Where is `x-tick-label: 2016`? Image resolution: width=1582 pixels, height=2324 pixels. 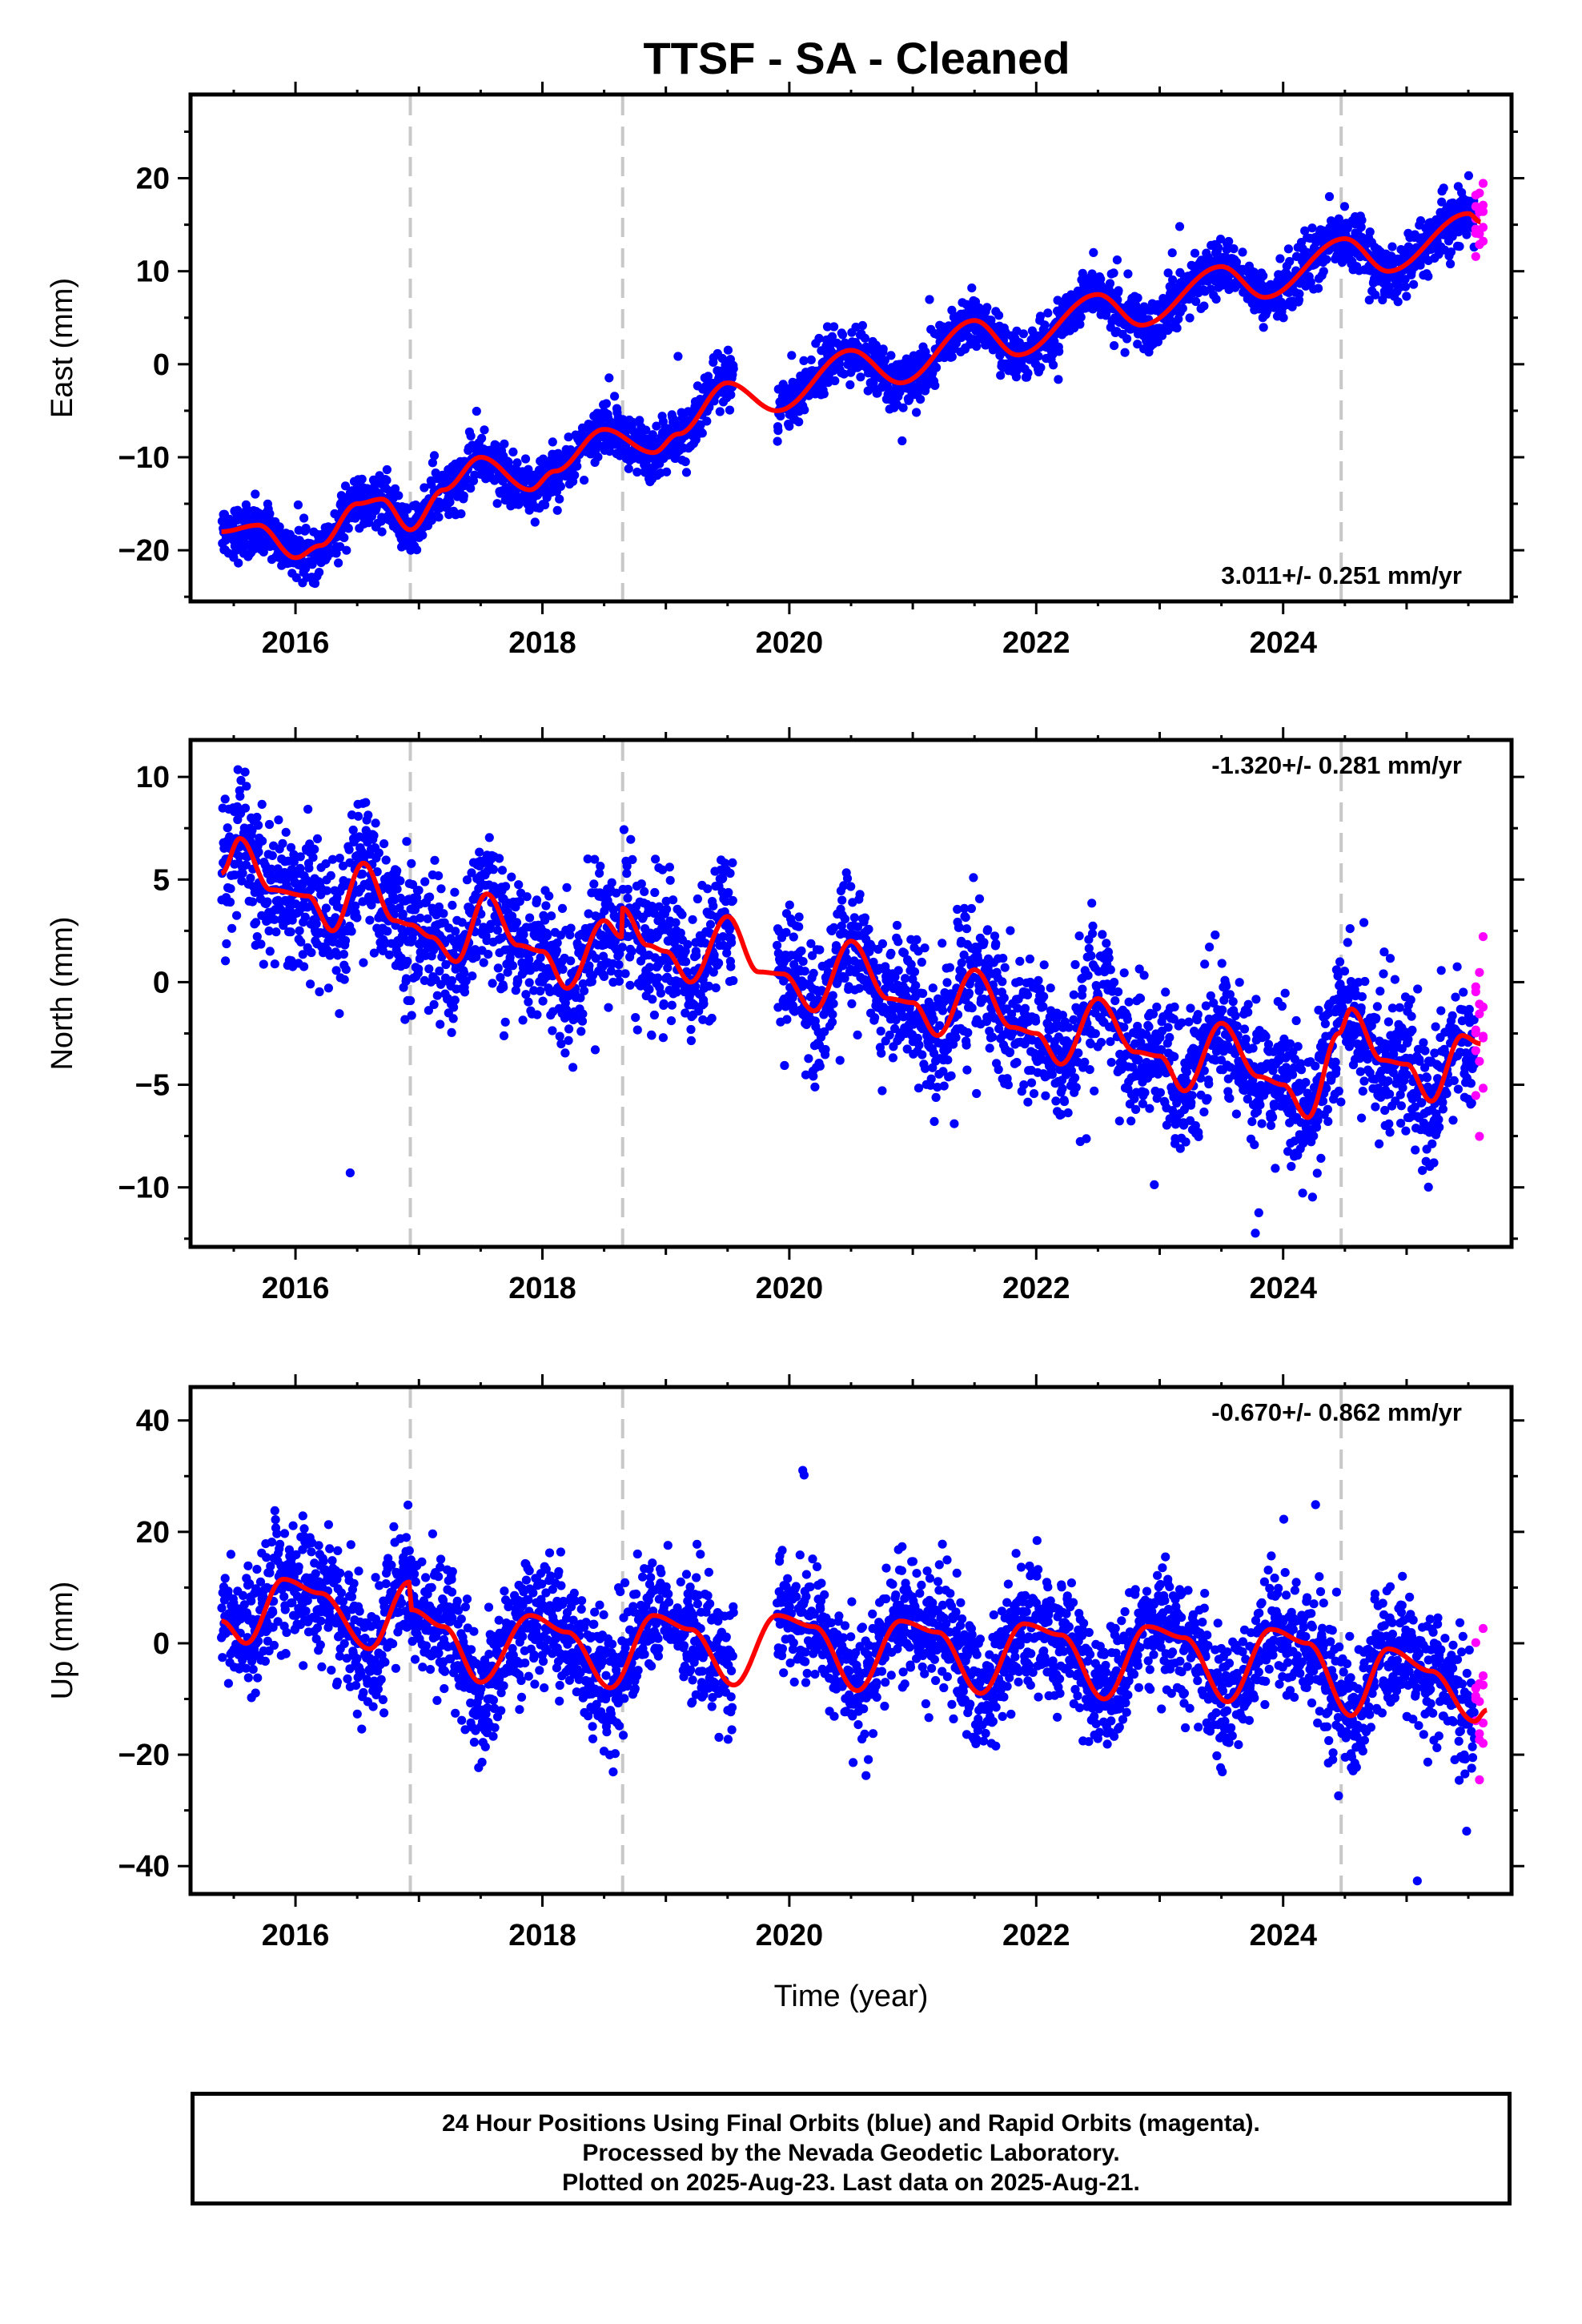 x-tick-label: 2016 is located at coordinates (296, 643).